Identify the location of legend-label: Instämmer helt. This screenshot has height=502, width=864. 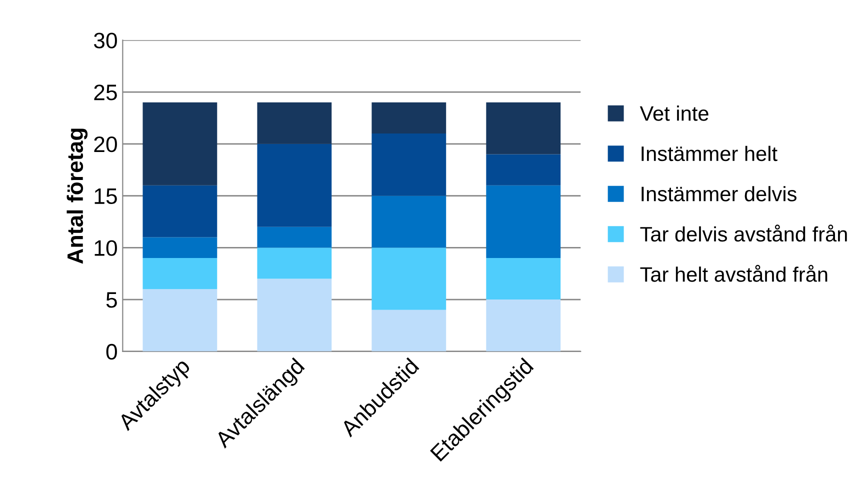
(710, 154).